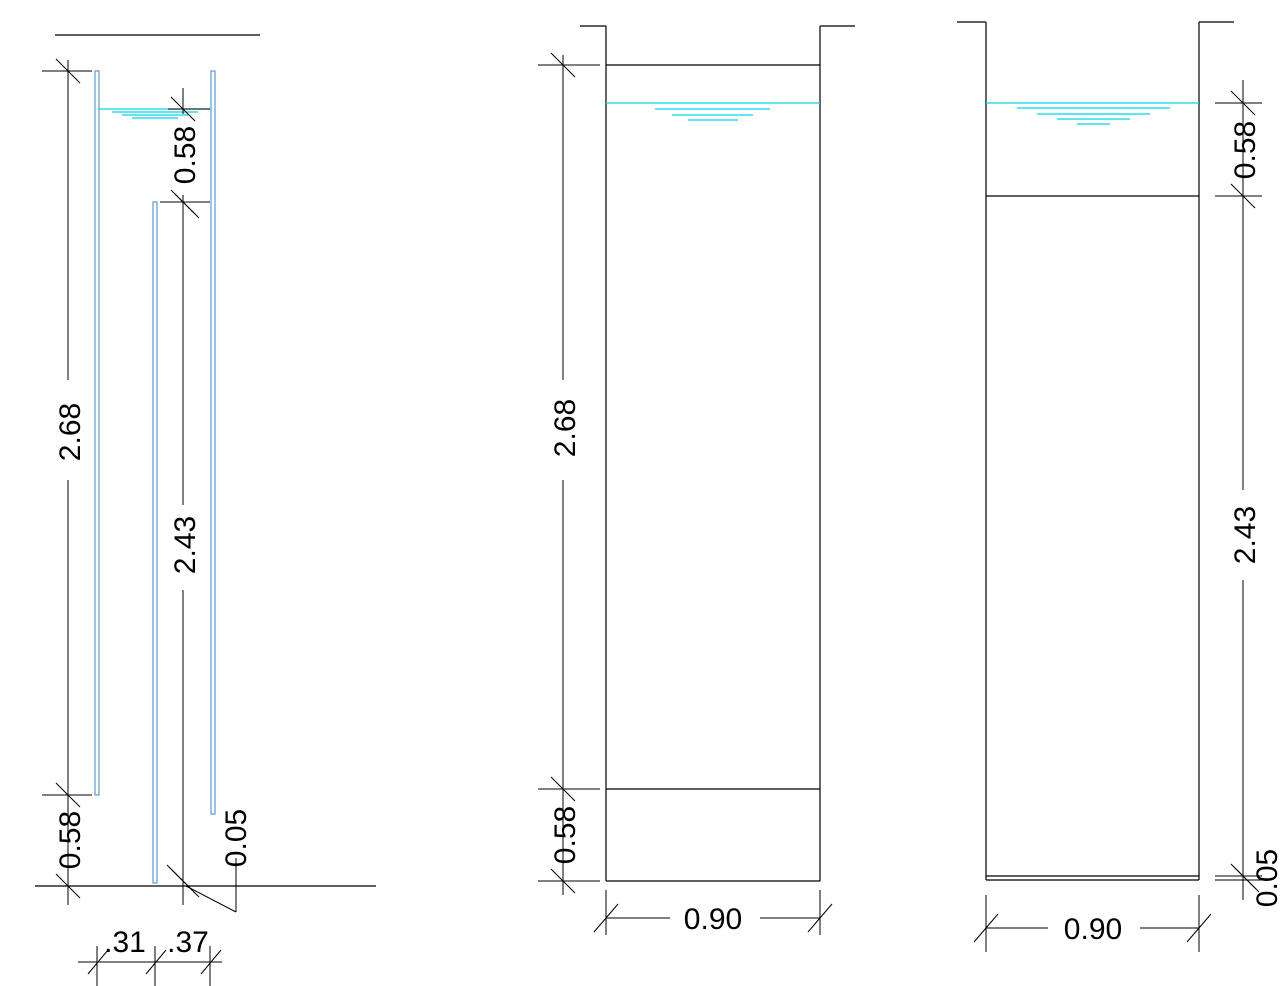 This screenshot has height=986, width=1281. What do you see at coordinates (70, 432) in the screenshot?
I see `dim-total-height: 2.68` at bounding box center [70, 432].